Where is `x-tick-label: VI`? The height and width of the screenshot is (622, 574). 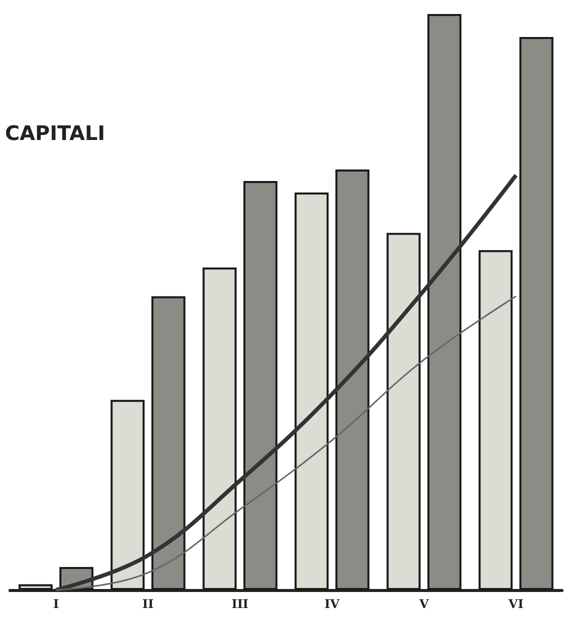 x-tick-label: VI is located at coordinates (516, 604).